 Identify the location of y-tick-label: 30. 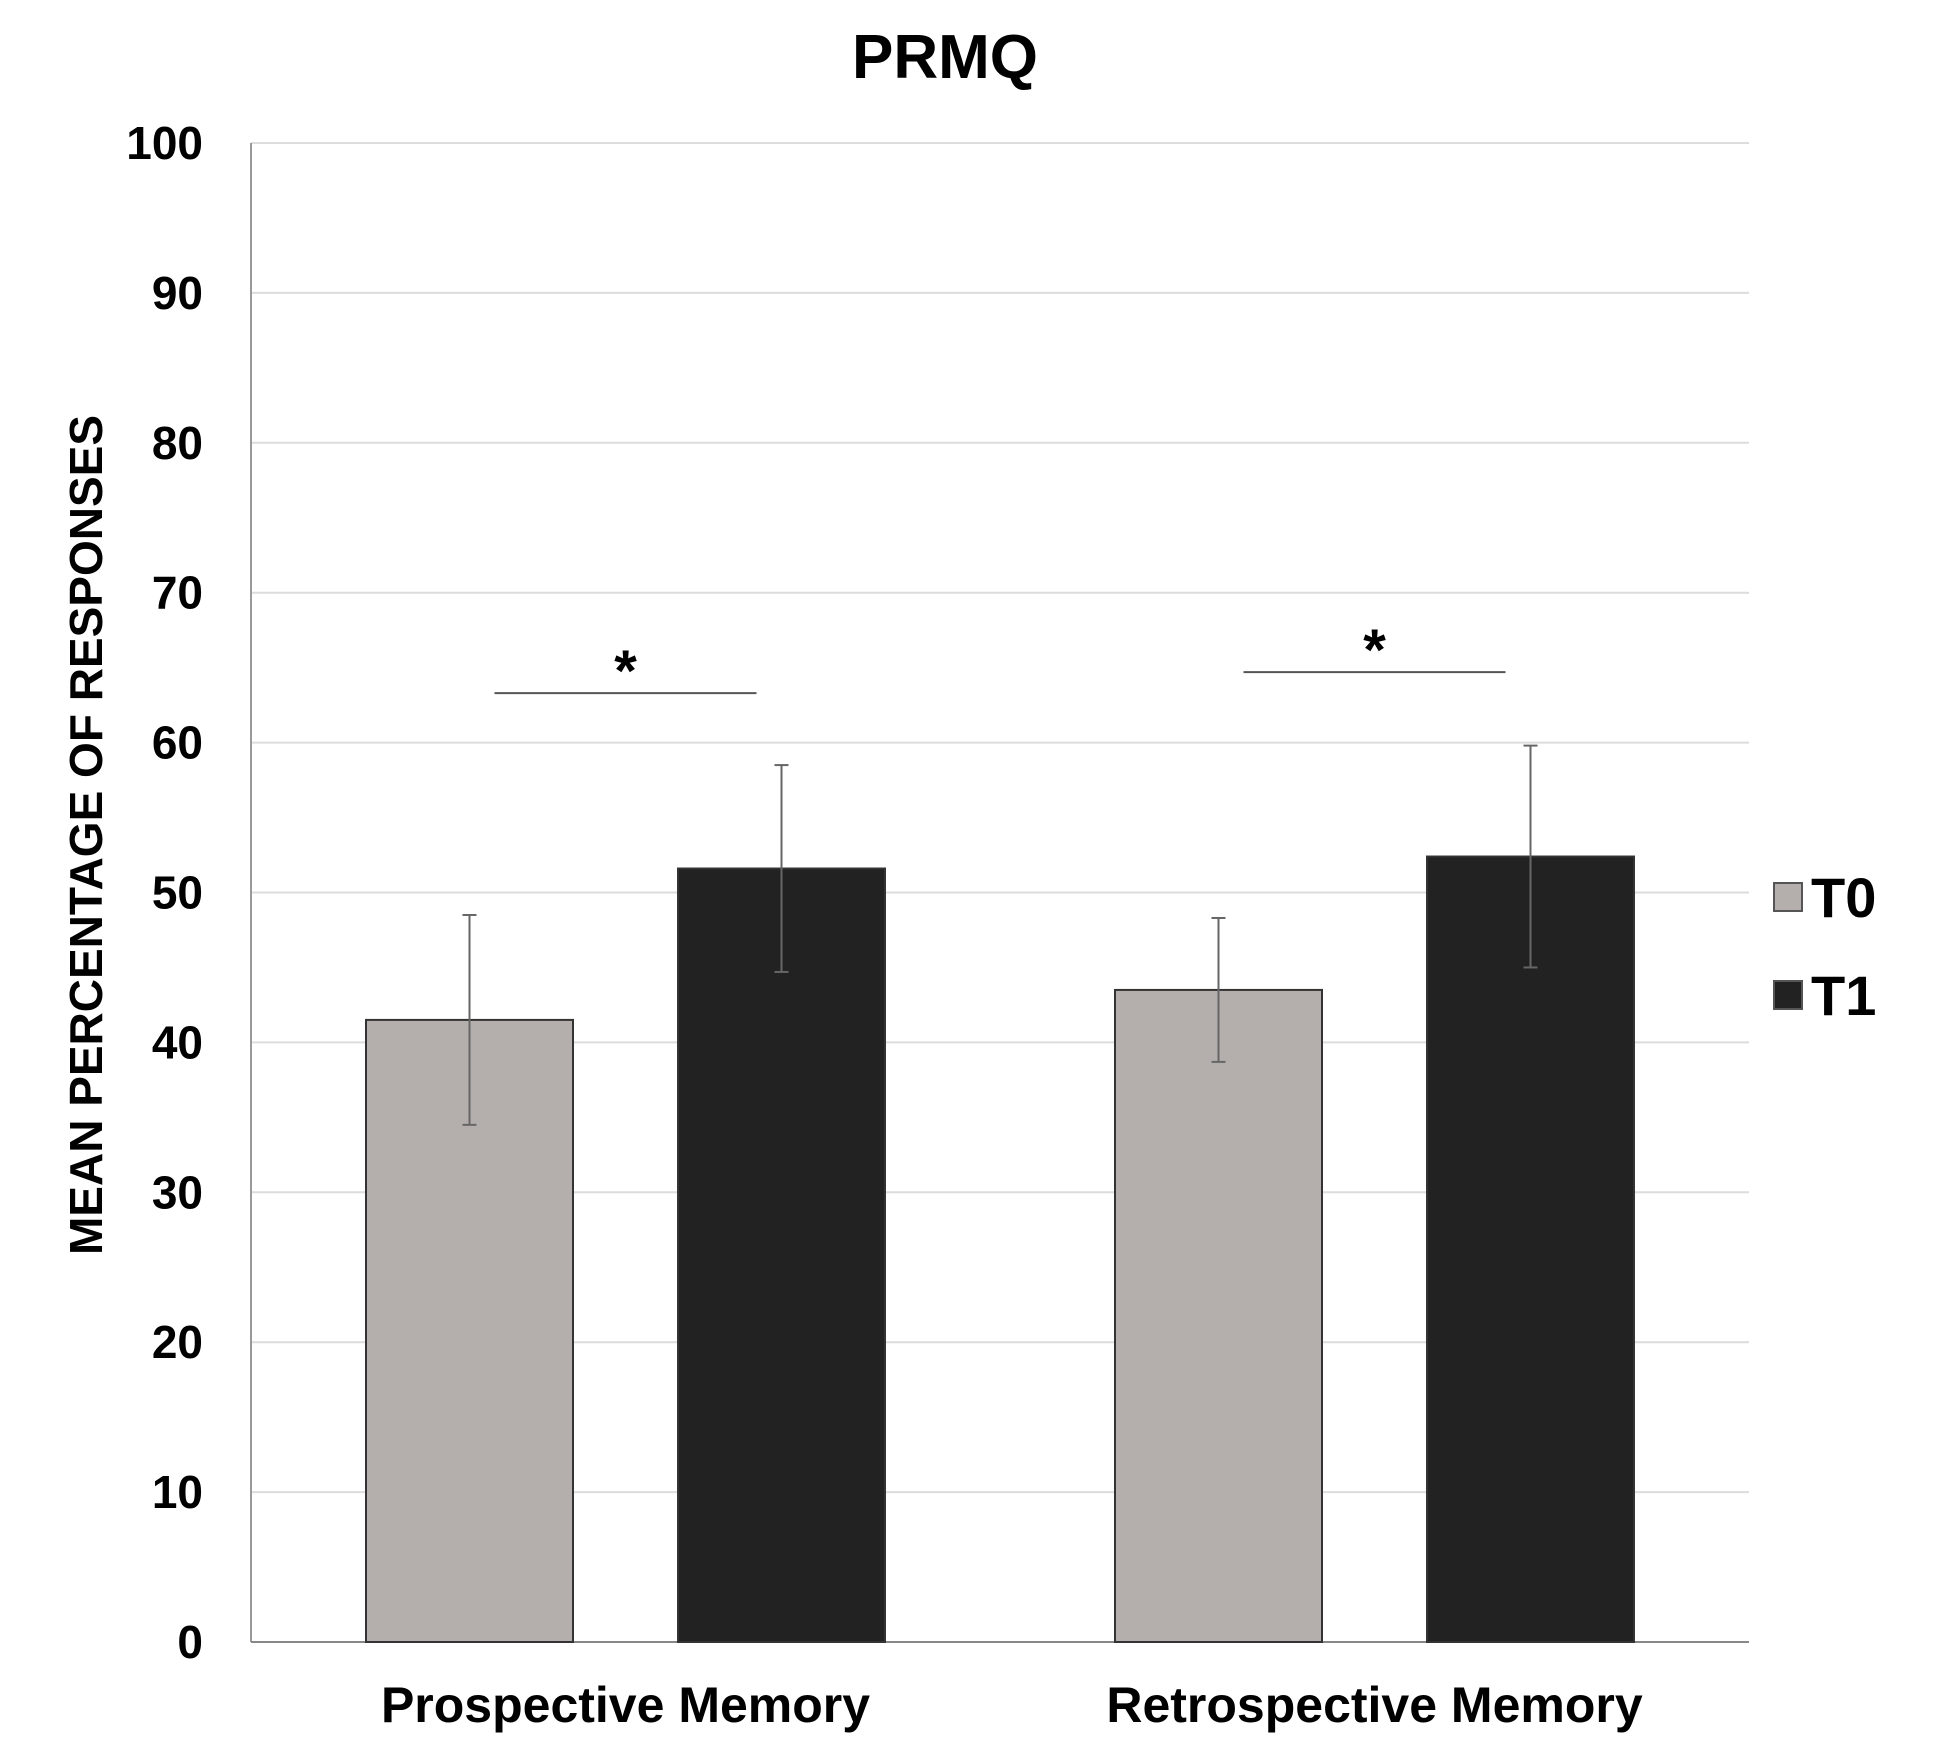
(177, 1192).